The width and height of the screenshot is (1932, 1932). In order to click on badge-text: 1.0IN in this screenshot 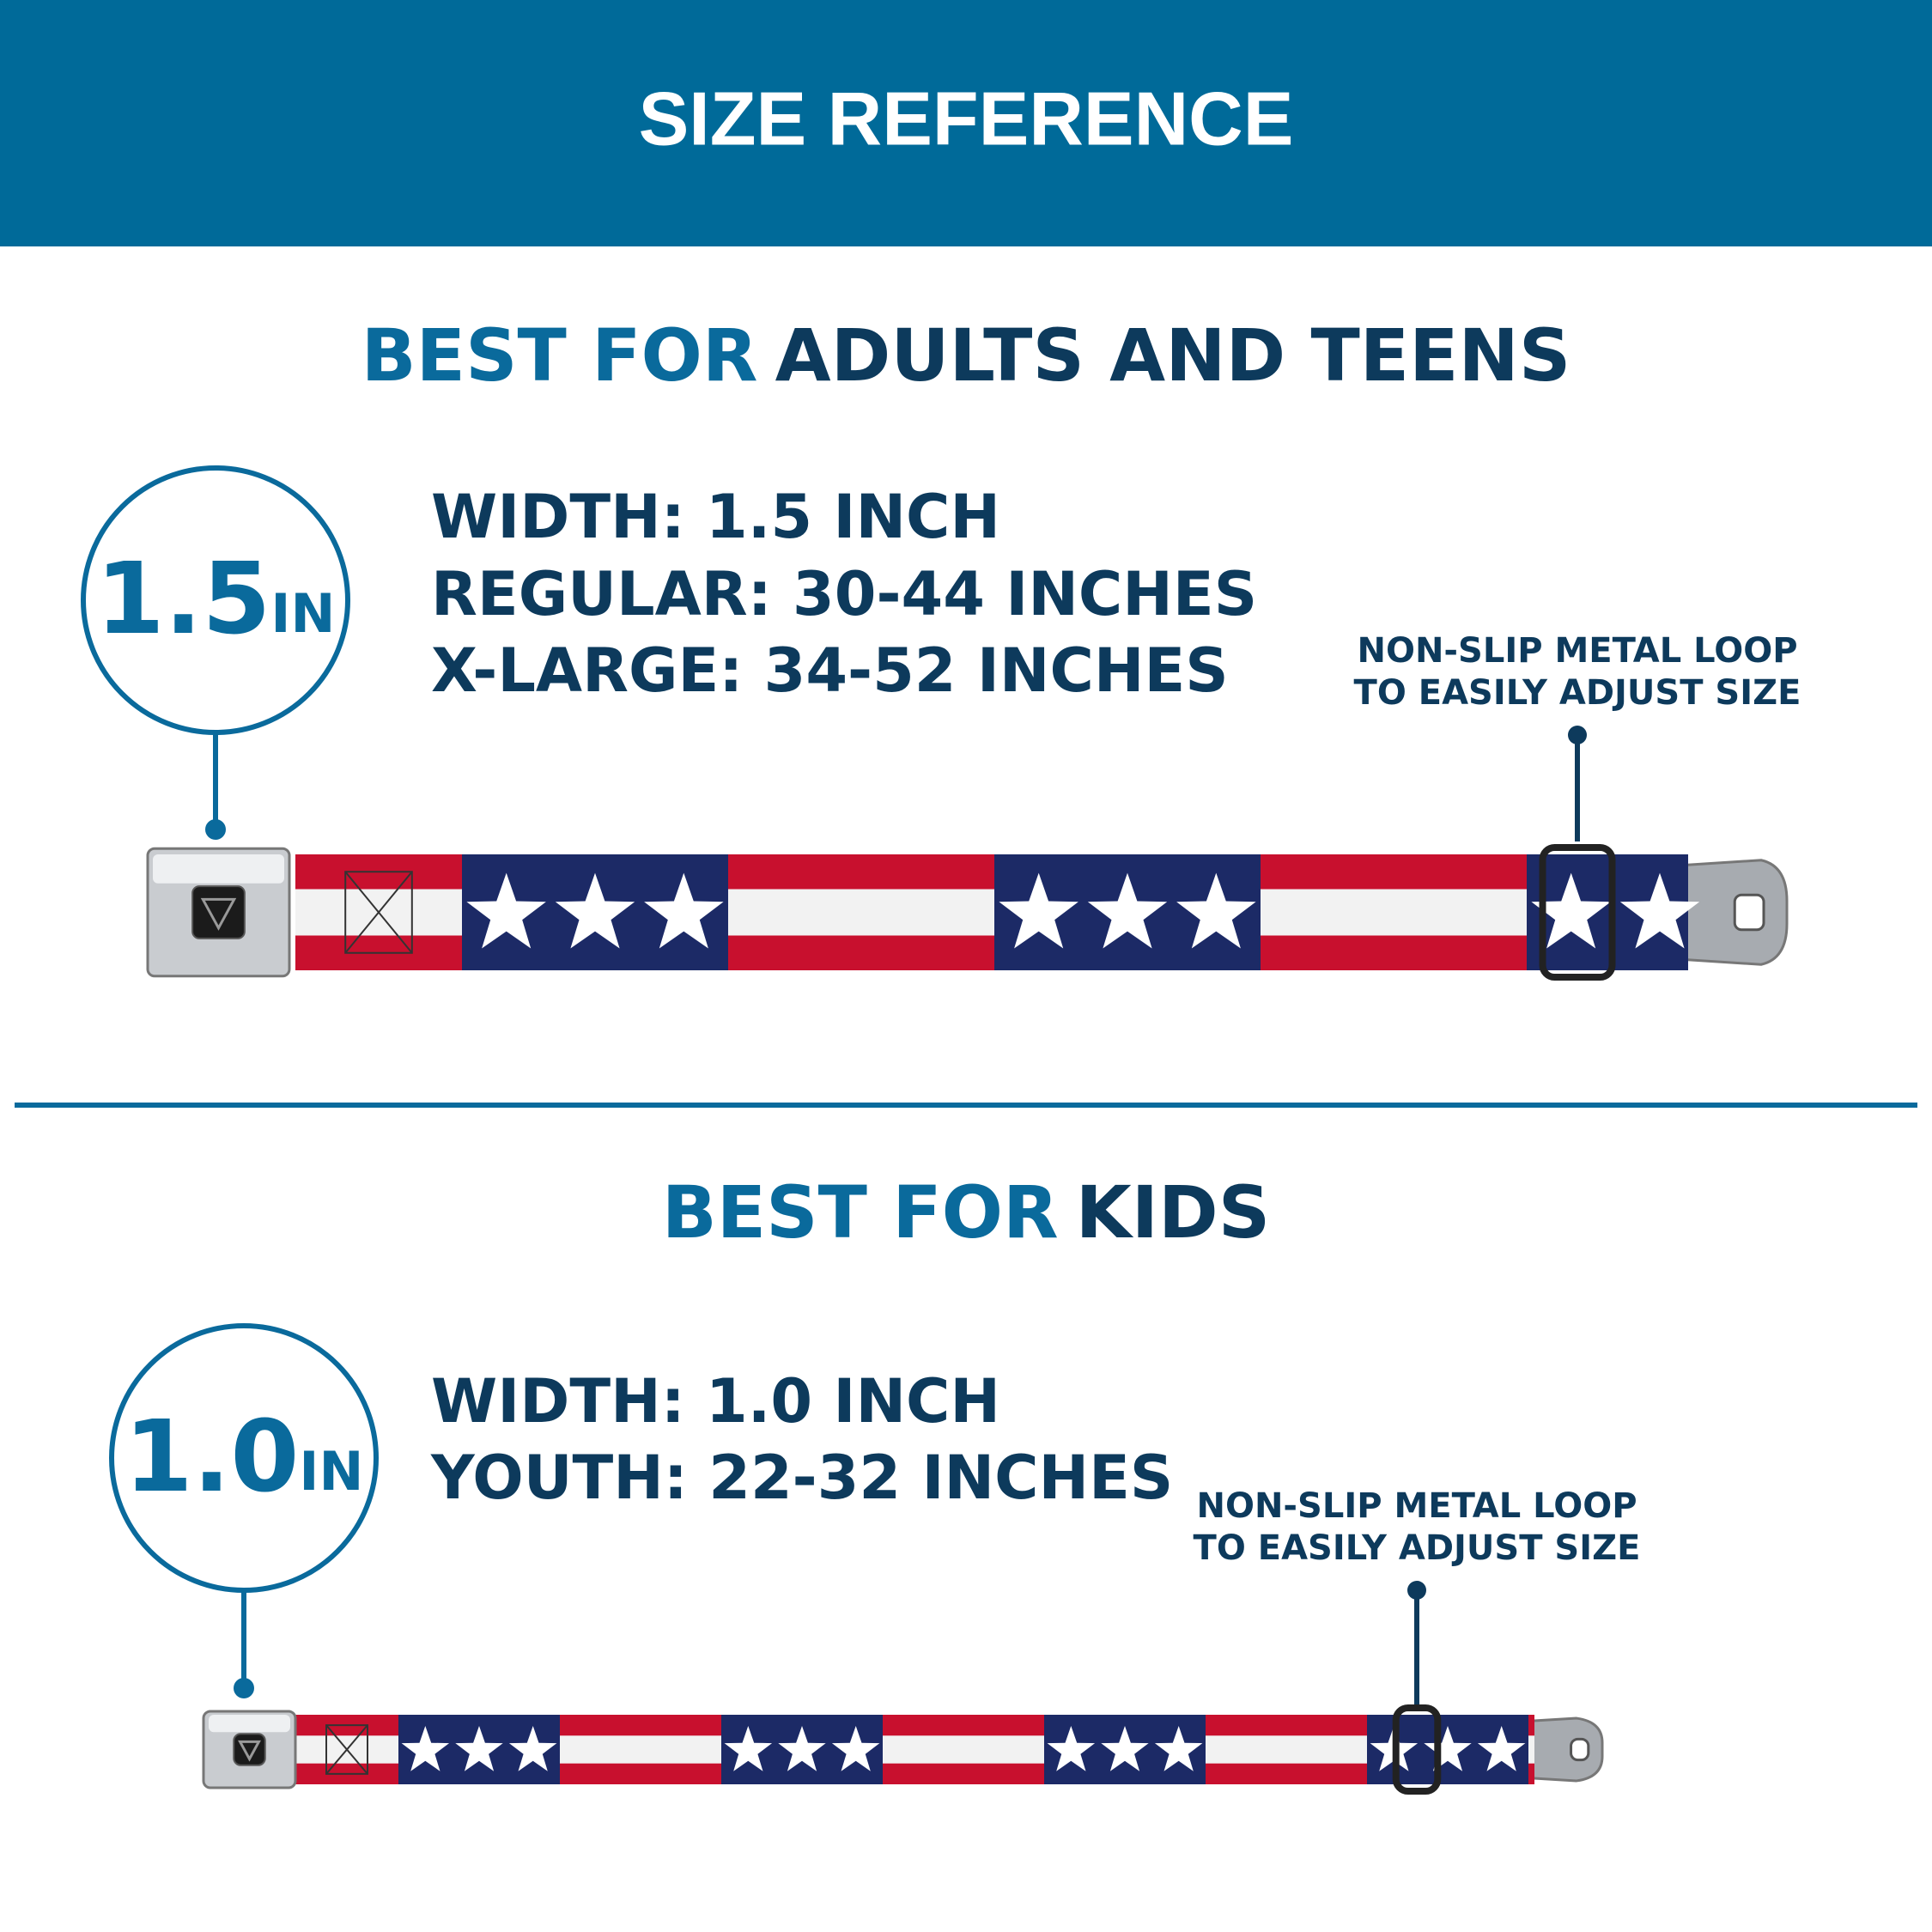, I will do `click(244, 1458)`.